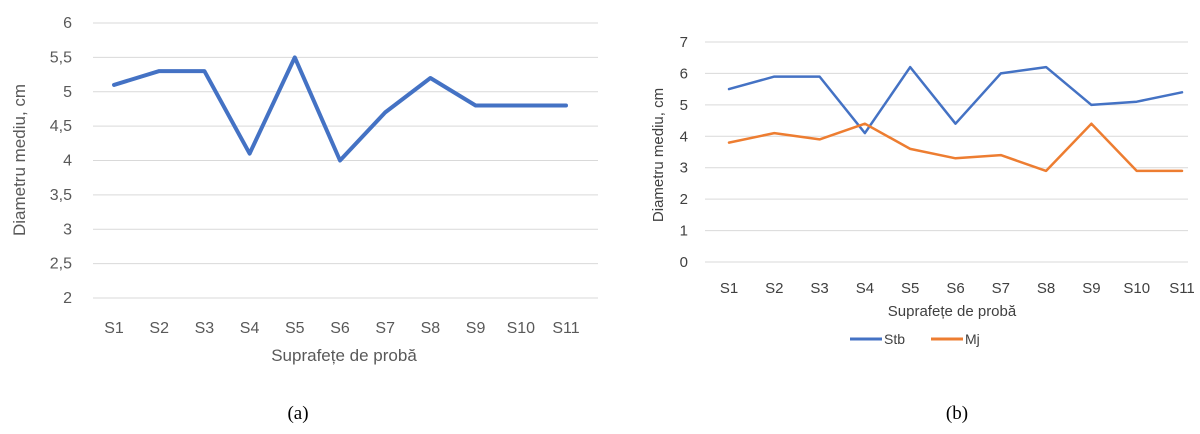  Describe the element at coordinates (658, 155) in the screenshot. I see `chart-b-y-axis-title: Diametru mediu, cm` at that location.